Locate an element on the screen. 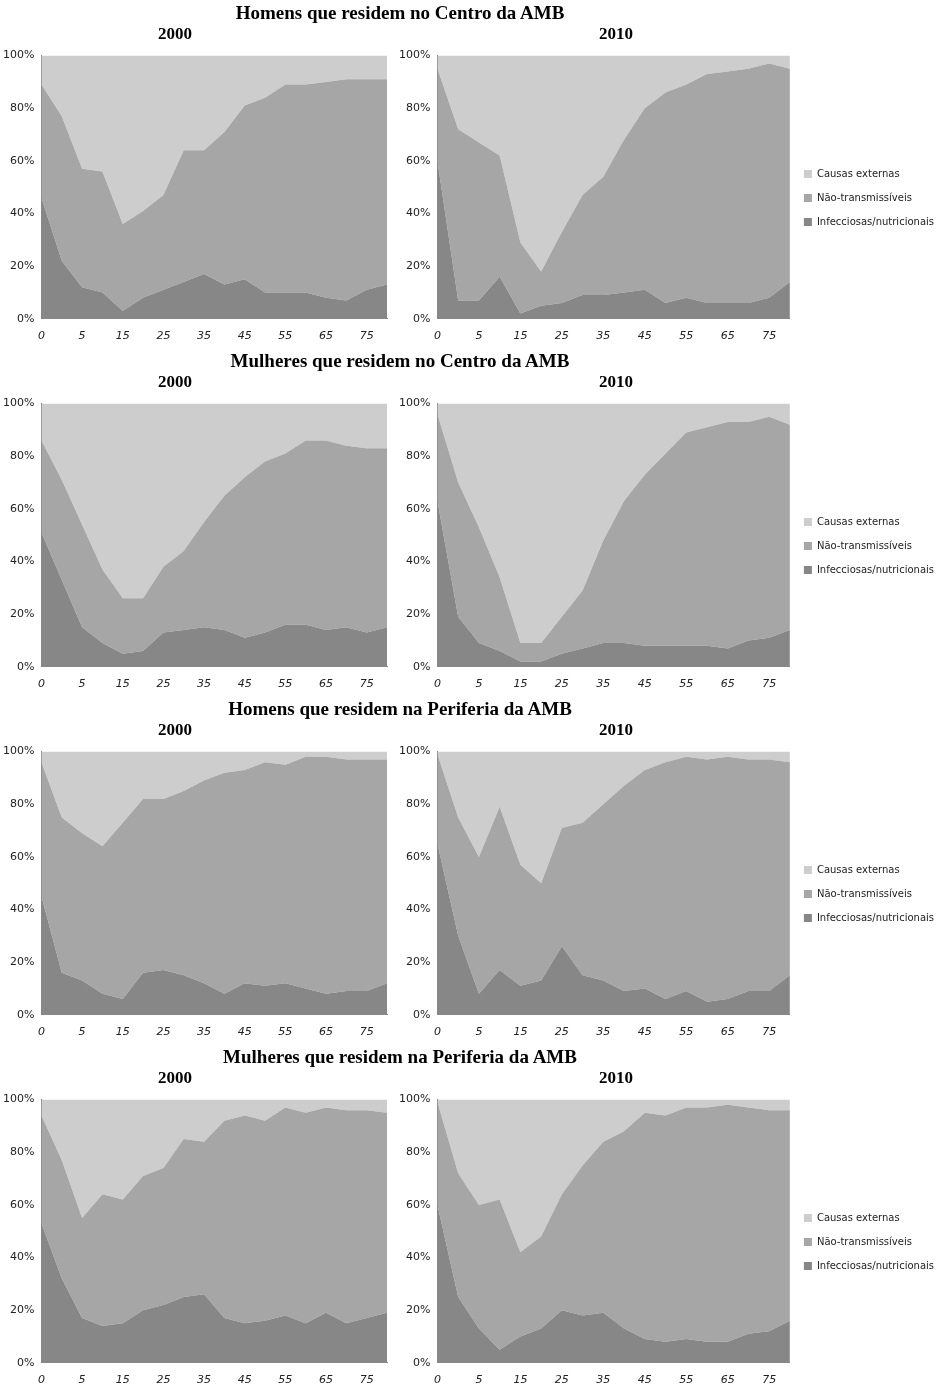 Image resolution: width=946 pixels, height=1392 pixels. text: Mulheres que residem no Centro da AMB is located at coordinates (400, 361).